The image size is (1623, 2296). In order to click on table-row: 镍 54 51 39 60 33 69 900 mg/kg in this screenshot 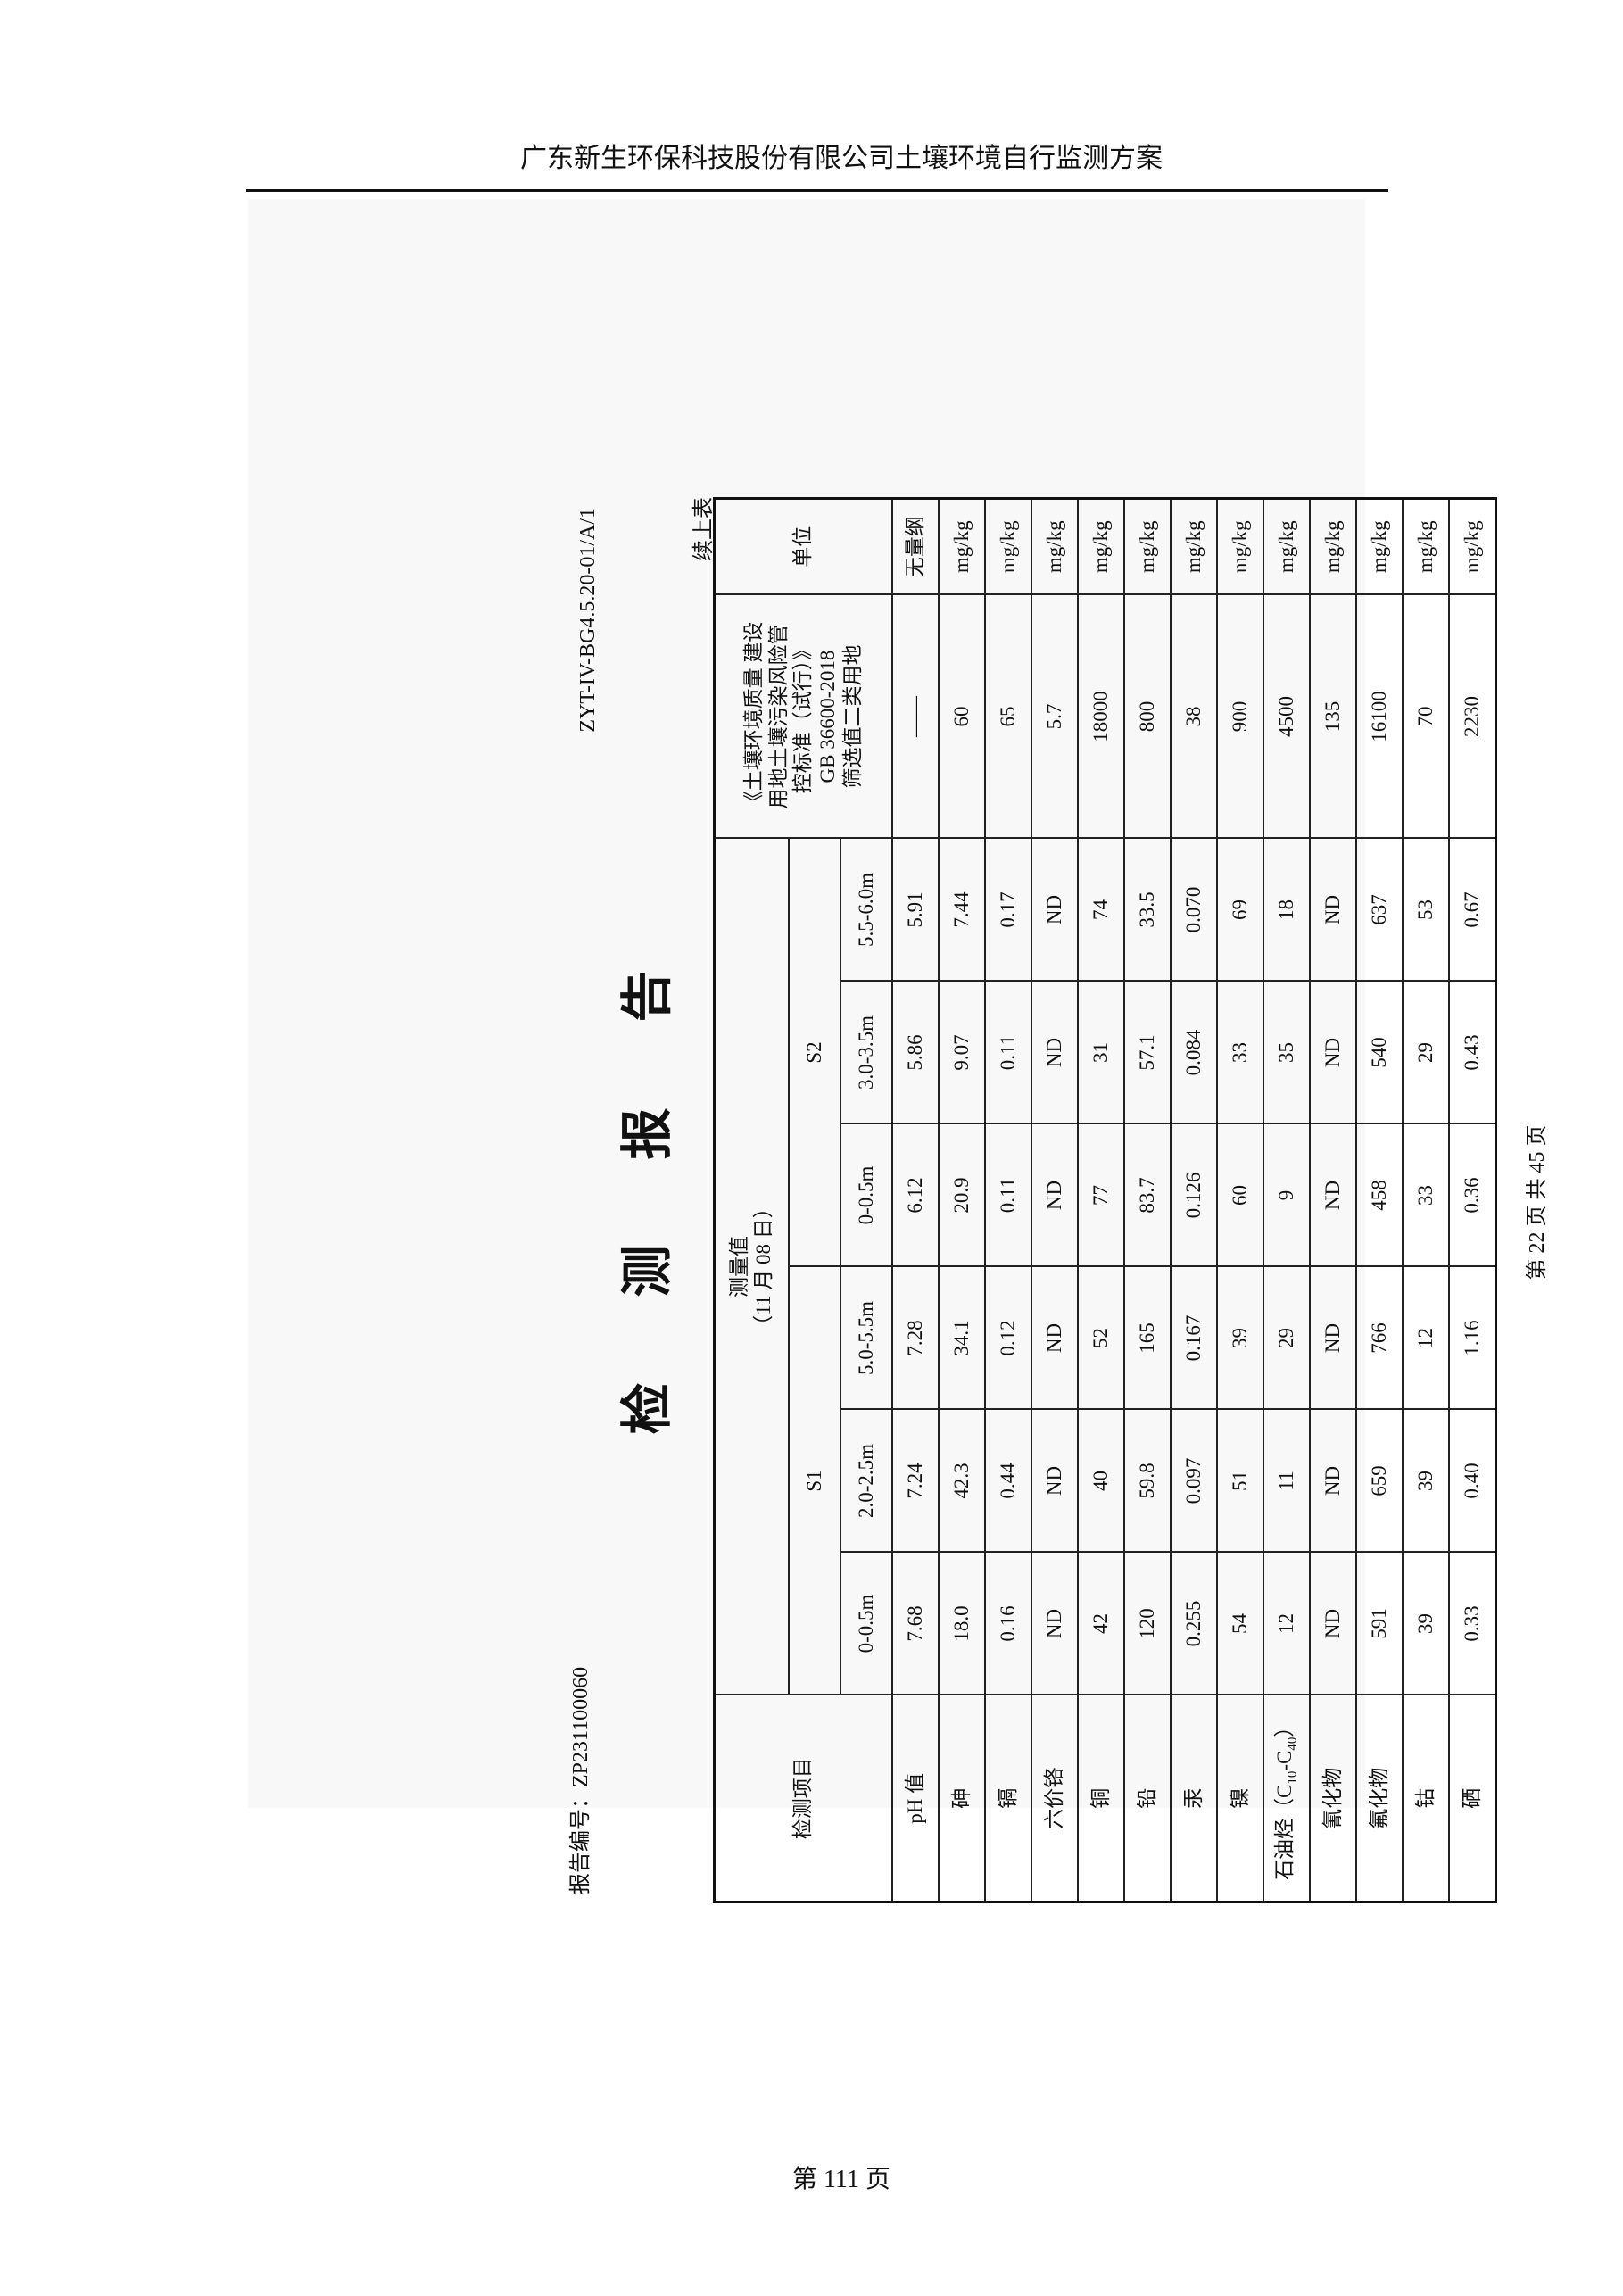, I will do `click(1239, 1200)`.